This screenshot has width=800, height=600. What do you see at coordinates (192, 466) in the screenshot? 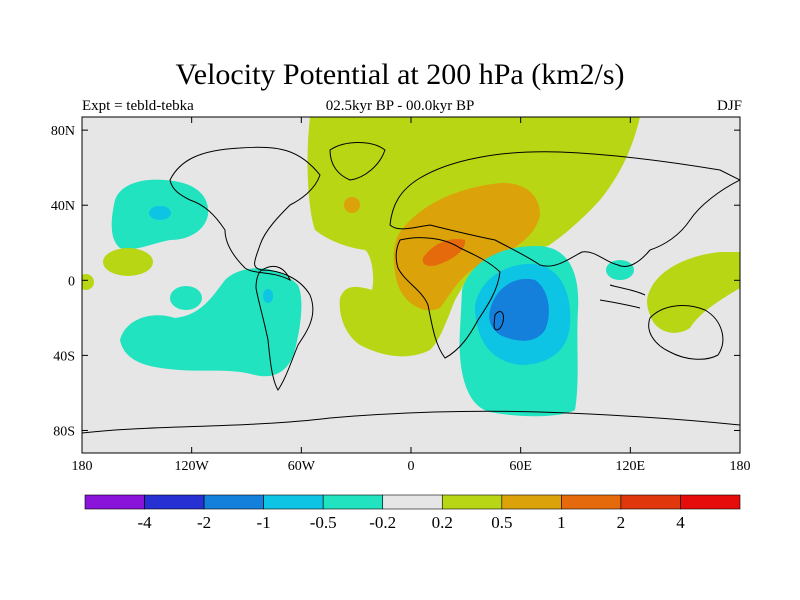
I see `x-tick-label: 120W` at bounding box center [192, 466].